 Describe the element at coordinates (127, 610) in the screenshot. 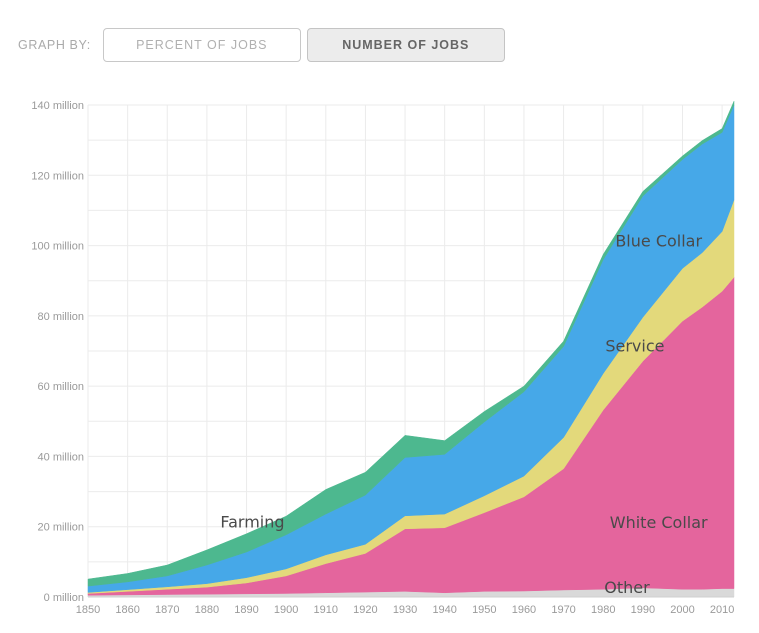

I see `x-tick-label-1860: 1860` at that location.